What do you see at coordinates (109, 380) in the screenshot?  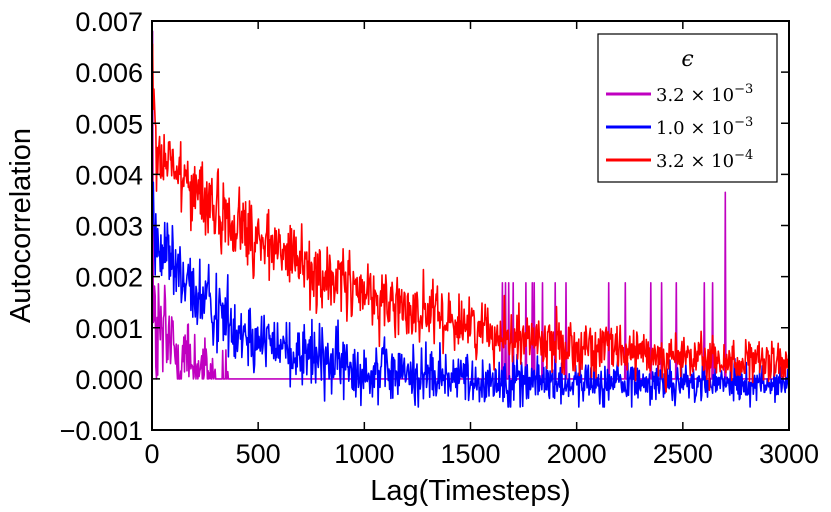 I see `y-tick-label: 0.000` at bounding box center [109, 380].